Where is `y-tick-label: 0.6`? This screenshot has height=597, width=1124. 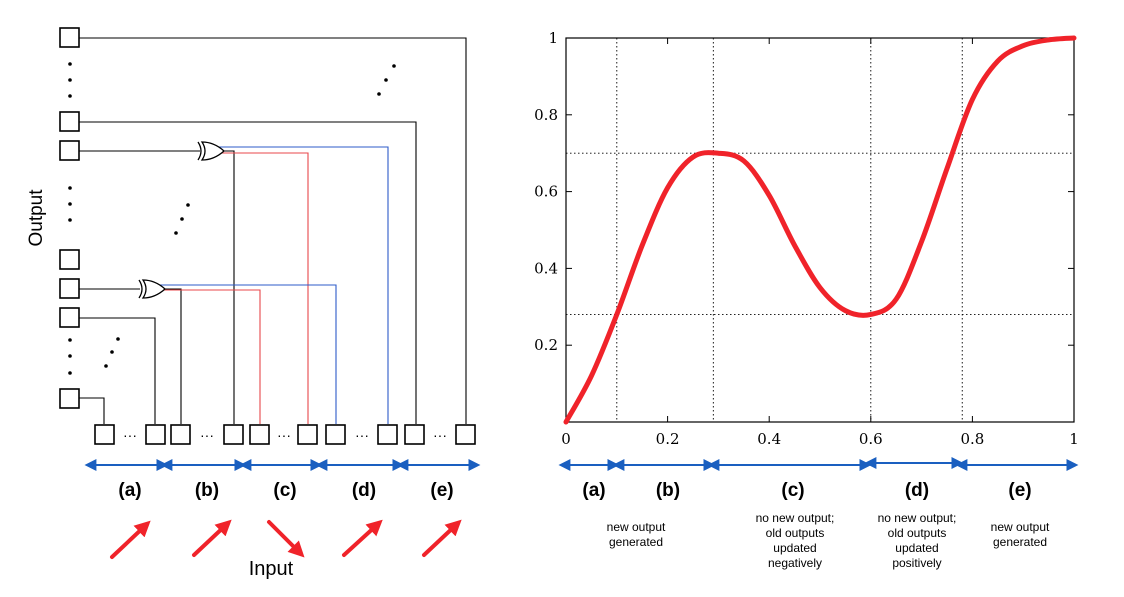 y-tick-label: 0.6 is located at coordinates (546, 192).